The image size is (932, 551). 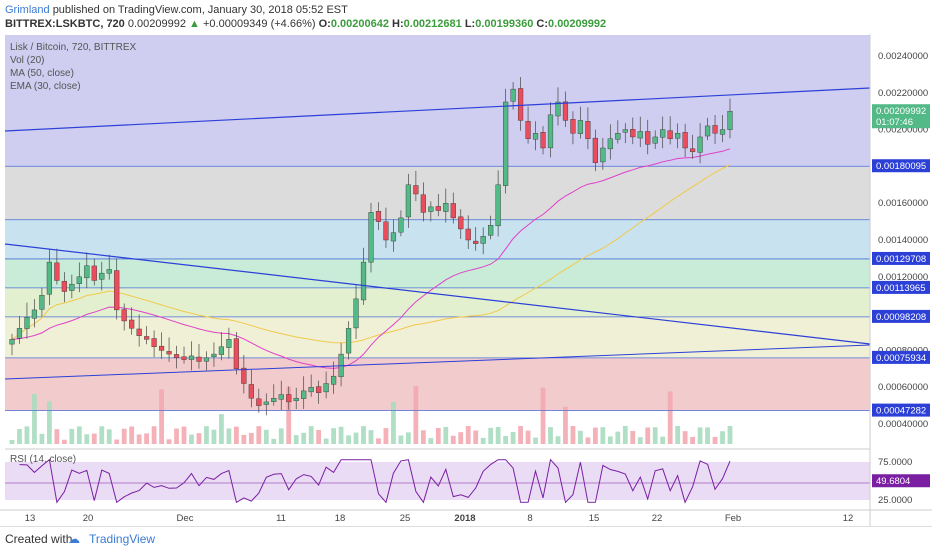 I want to click on price-tick-label: 0.00040000, so click(x=903, y=424).